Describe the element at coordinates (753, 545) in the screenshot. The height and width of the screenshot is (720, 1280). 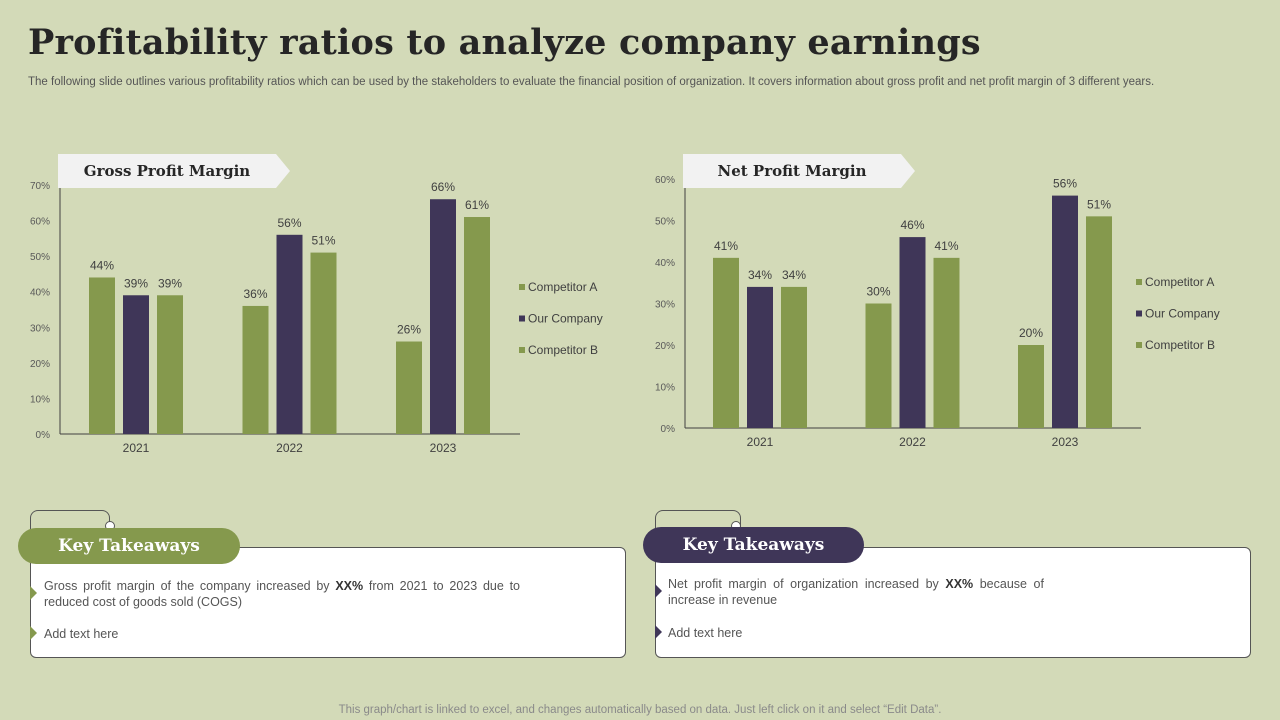
I see `takeaways-right-heading: Key Takeaways` at that location.